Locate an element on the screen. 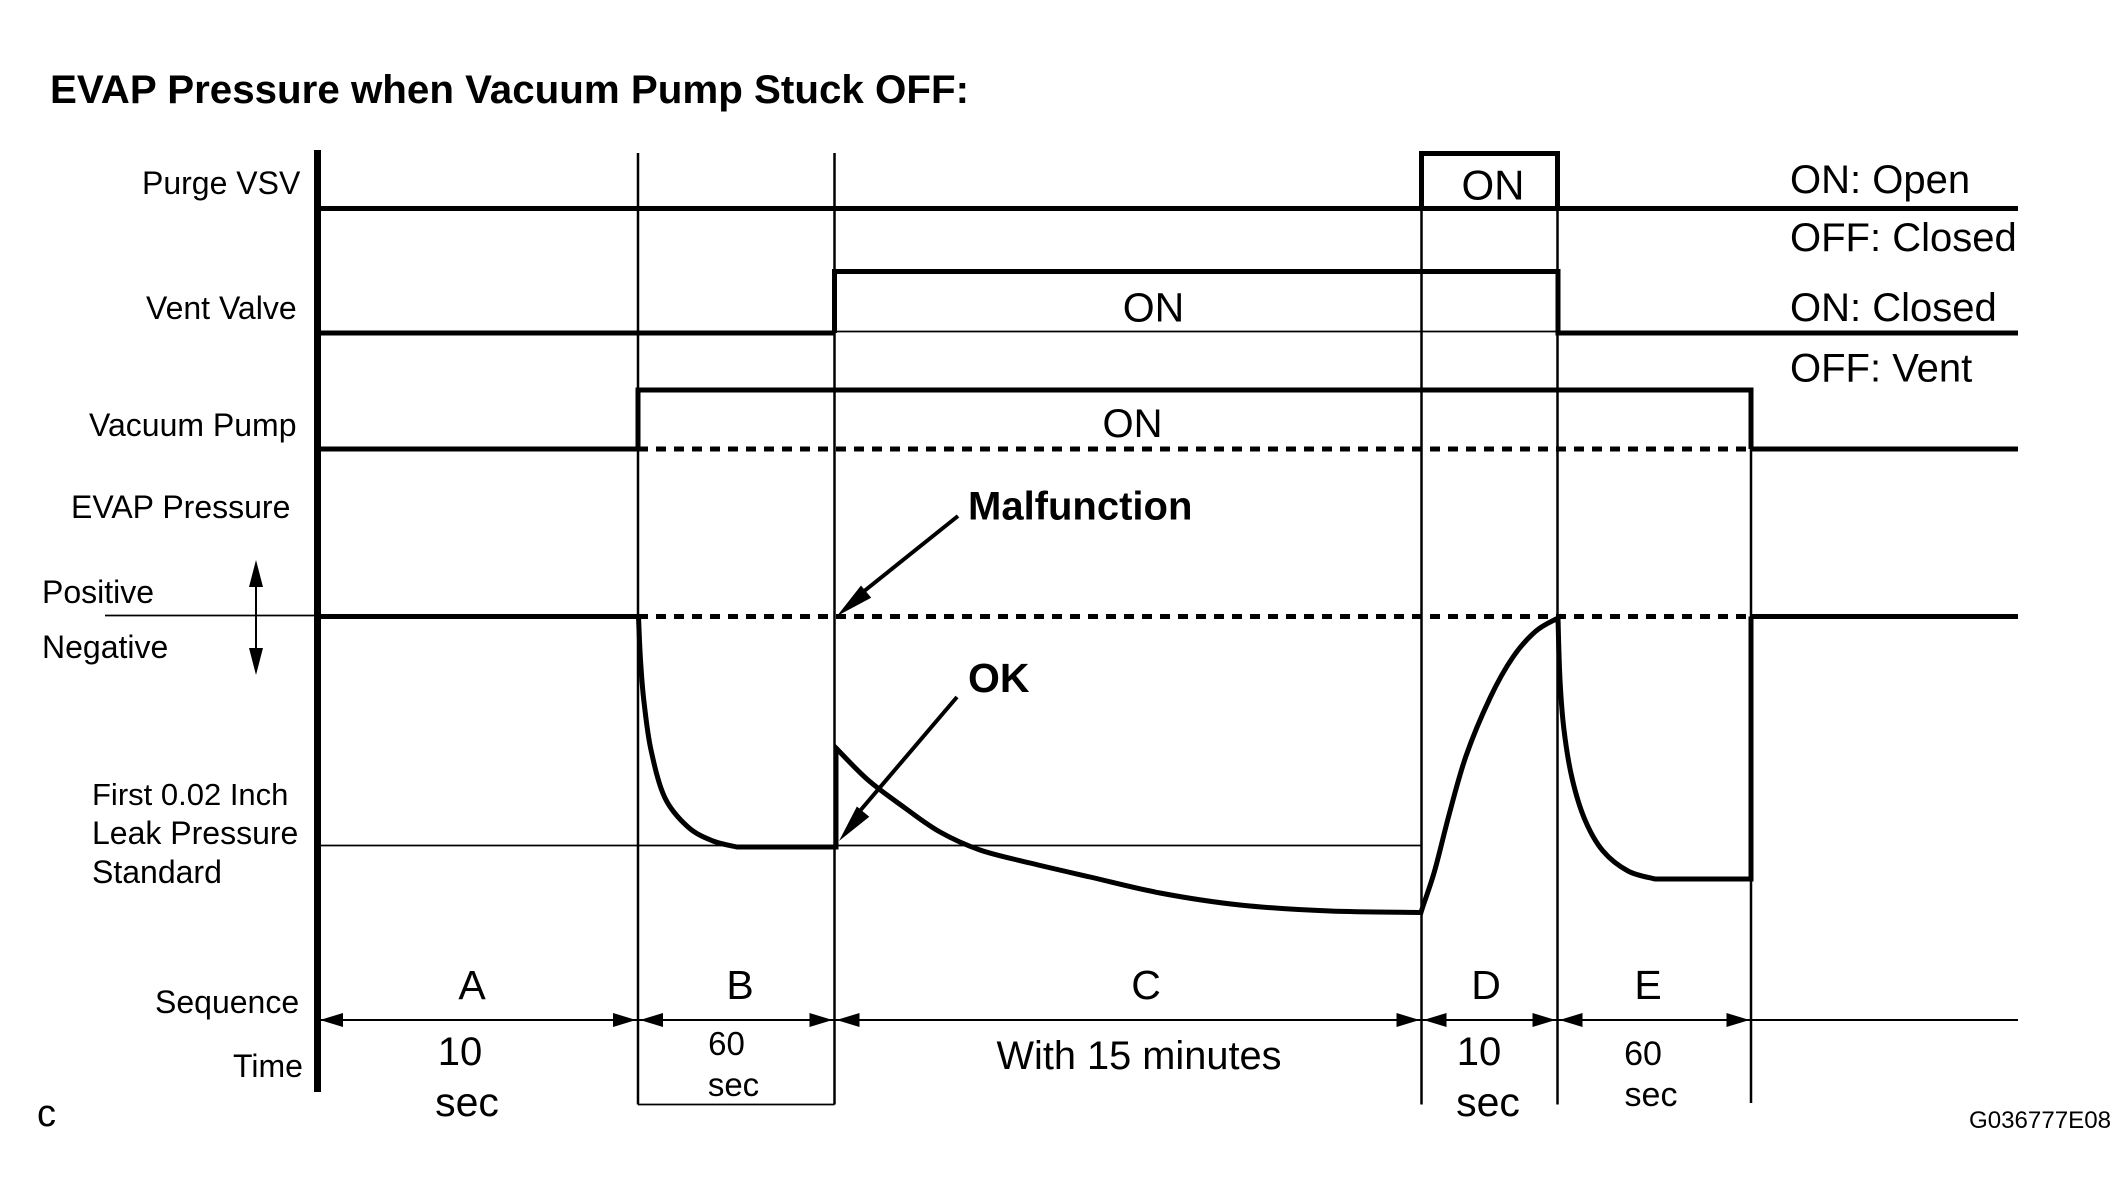 This screenshot has height=1198, width=2124. svg-text: OK is located at coordinates (999, 678).